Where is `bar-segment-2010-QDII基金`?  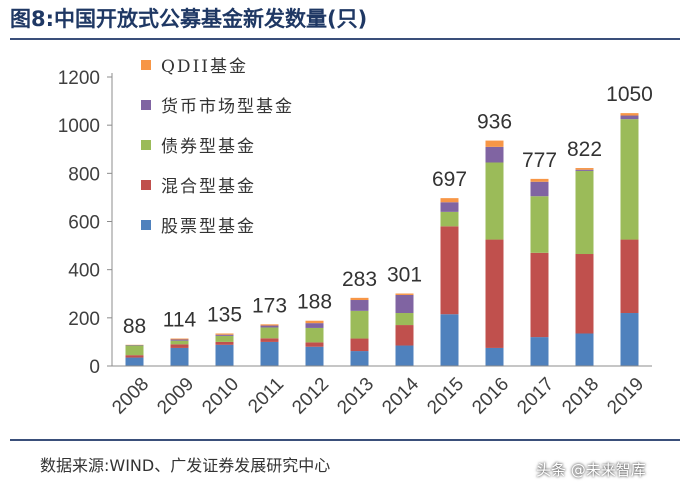
bar-segment-2010-QDII基金 is located at coordinates (224, 334).